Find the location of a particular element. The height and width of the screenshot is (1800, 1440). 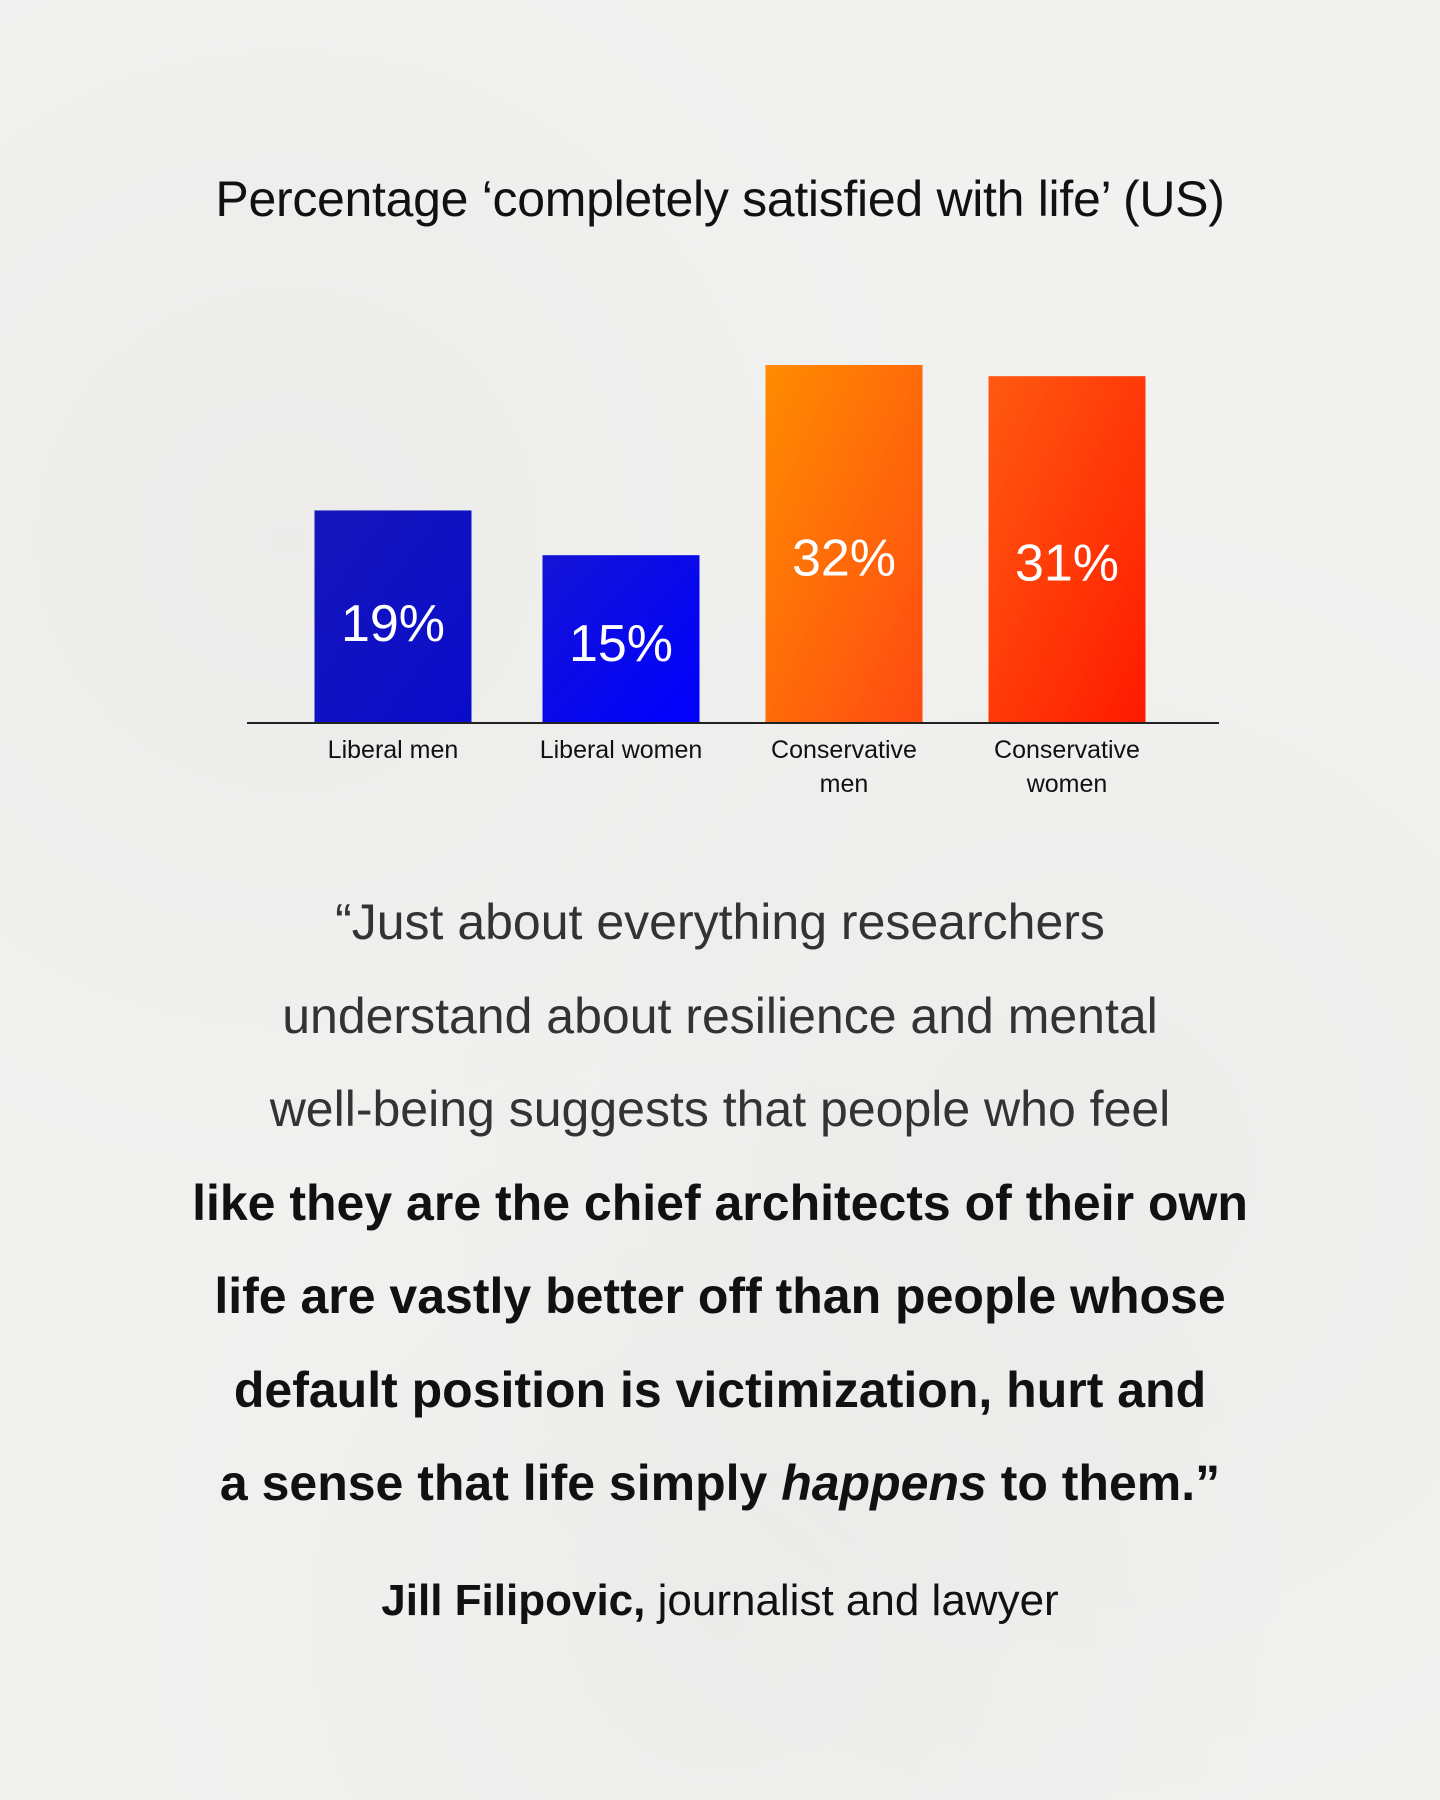

x-tick-label: men is located at coordinates (844, 784).